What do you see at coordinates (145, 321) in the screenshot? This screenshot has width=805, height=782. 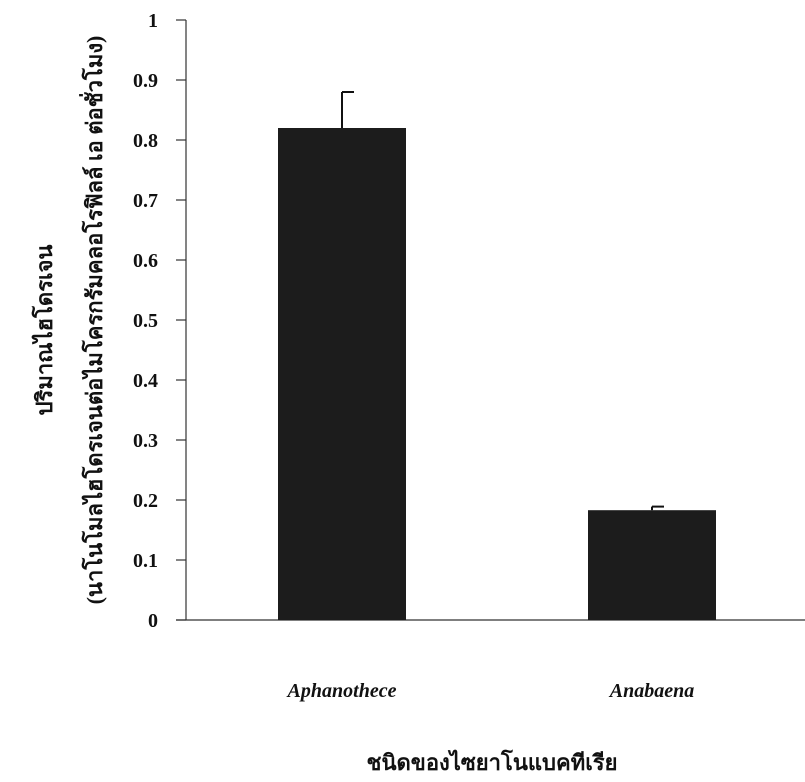 I see `y-tick-label: 0.5` at bounding box center [145, 321].